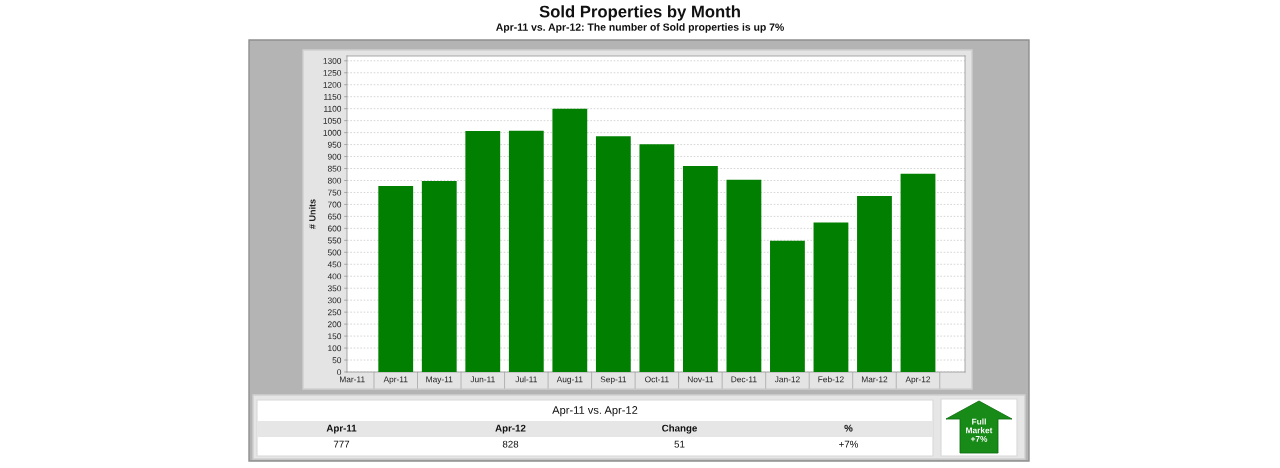 The height and width of the screenshot is (468, 1280). Describe the element at coordinates (334, 300) in the screenshot. I see `y-tick-label: 300` at that location.